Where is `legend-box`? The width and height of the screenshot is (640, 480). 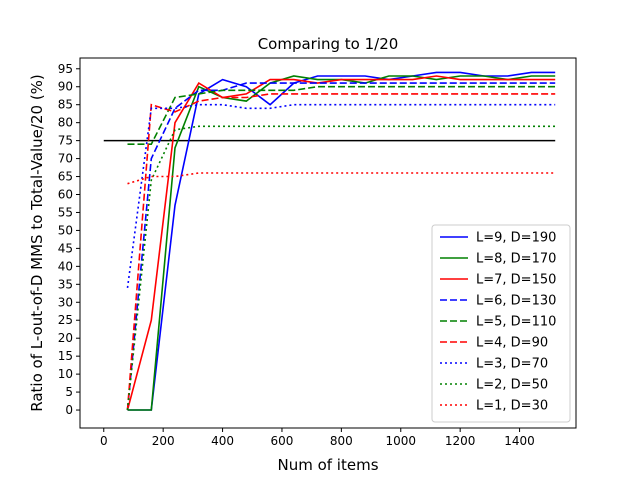 legend-box is located at coordinates (501, 323).